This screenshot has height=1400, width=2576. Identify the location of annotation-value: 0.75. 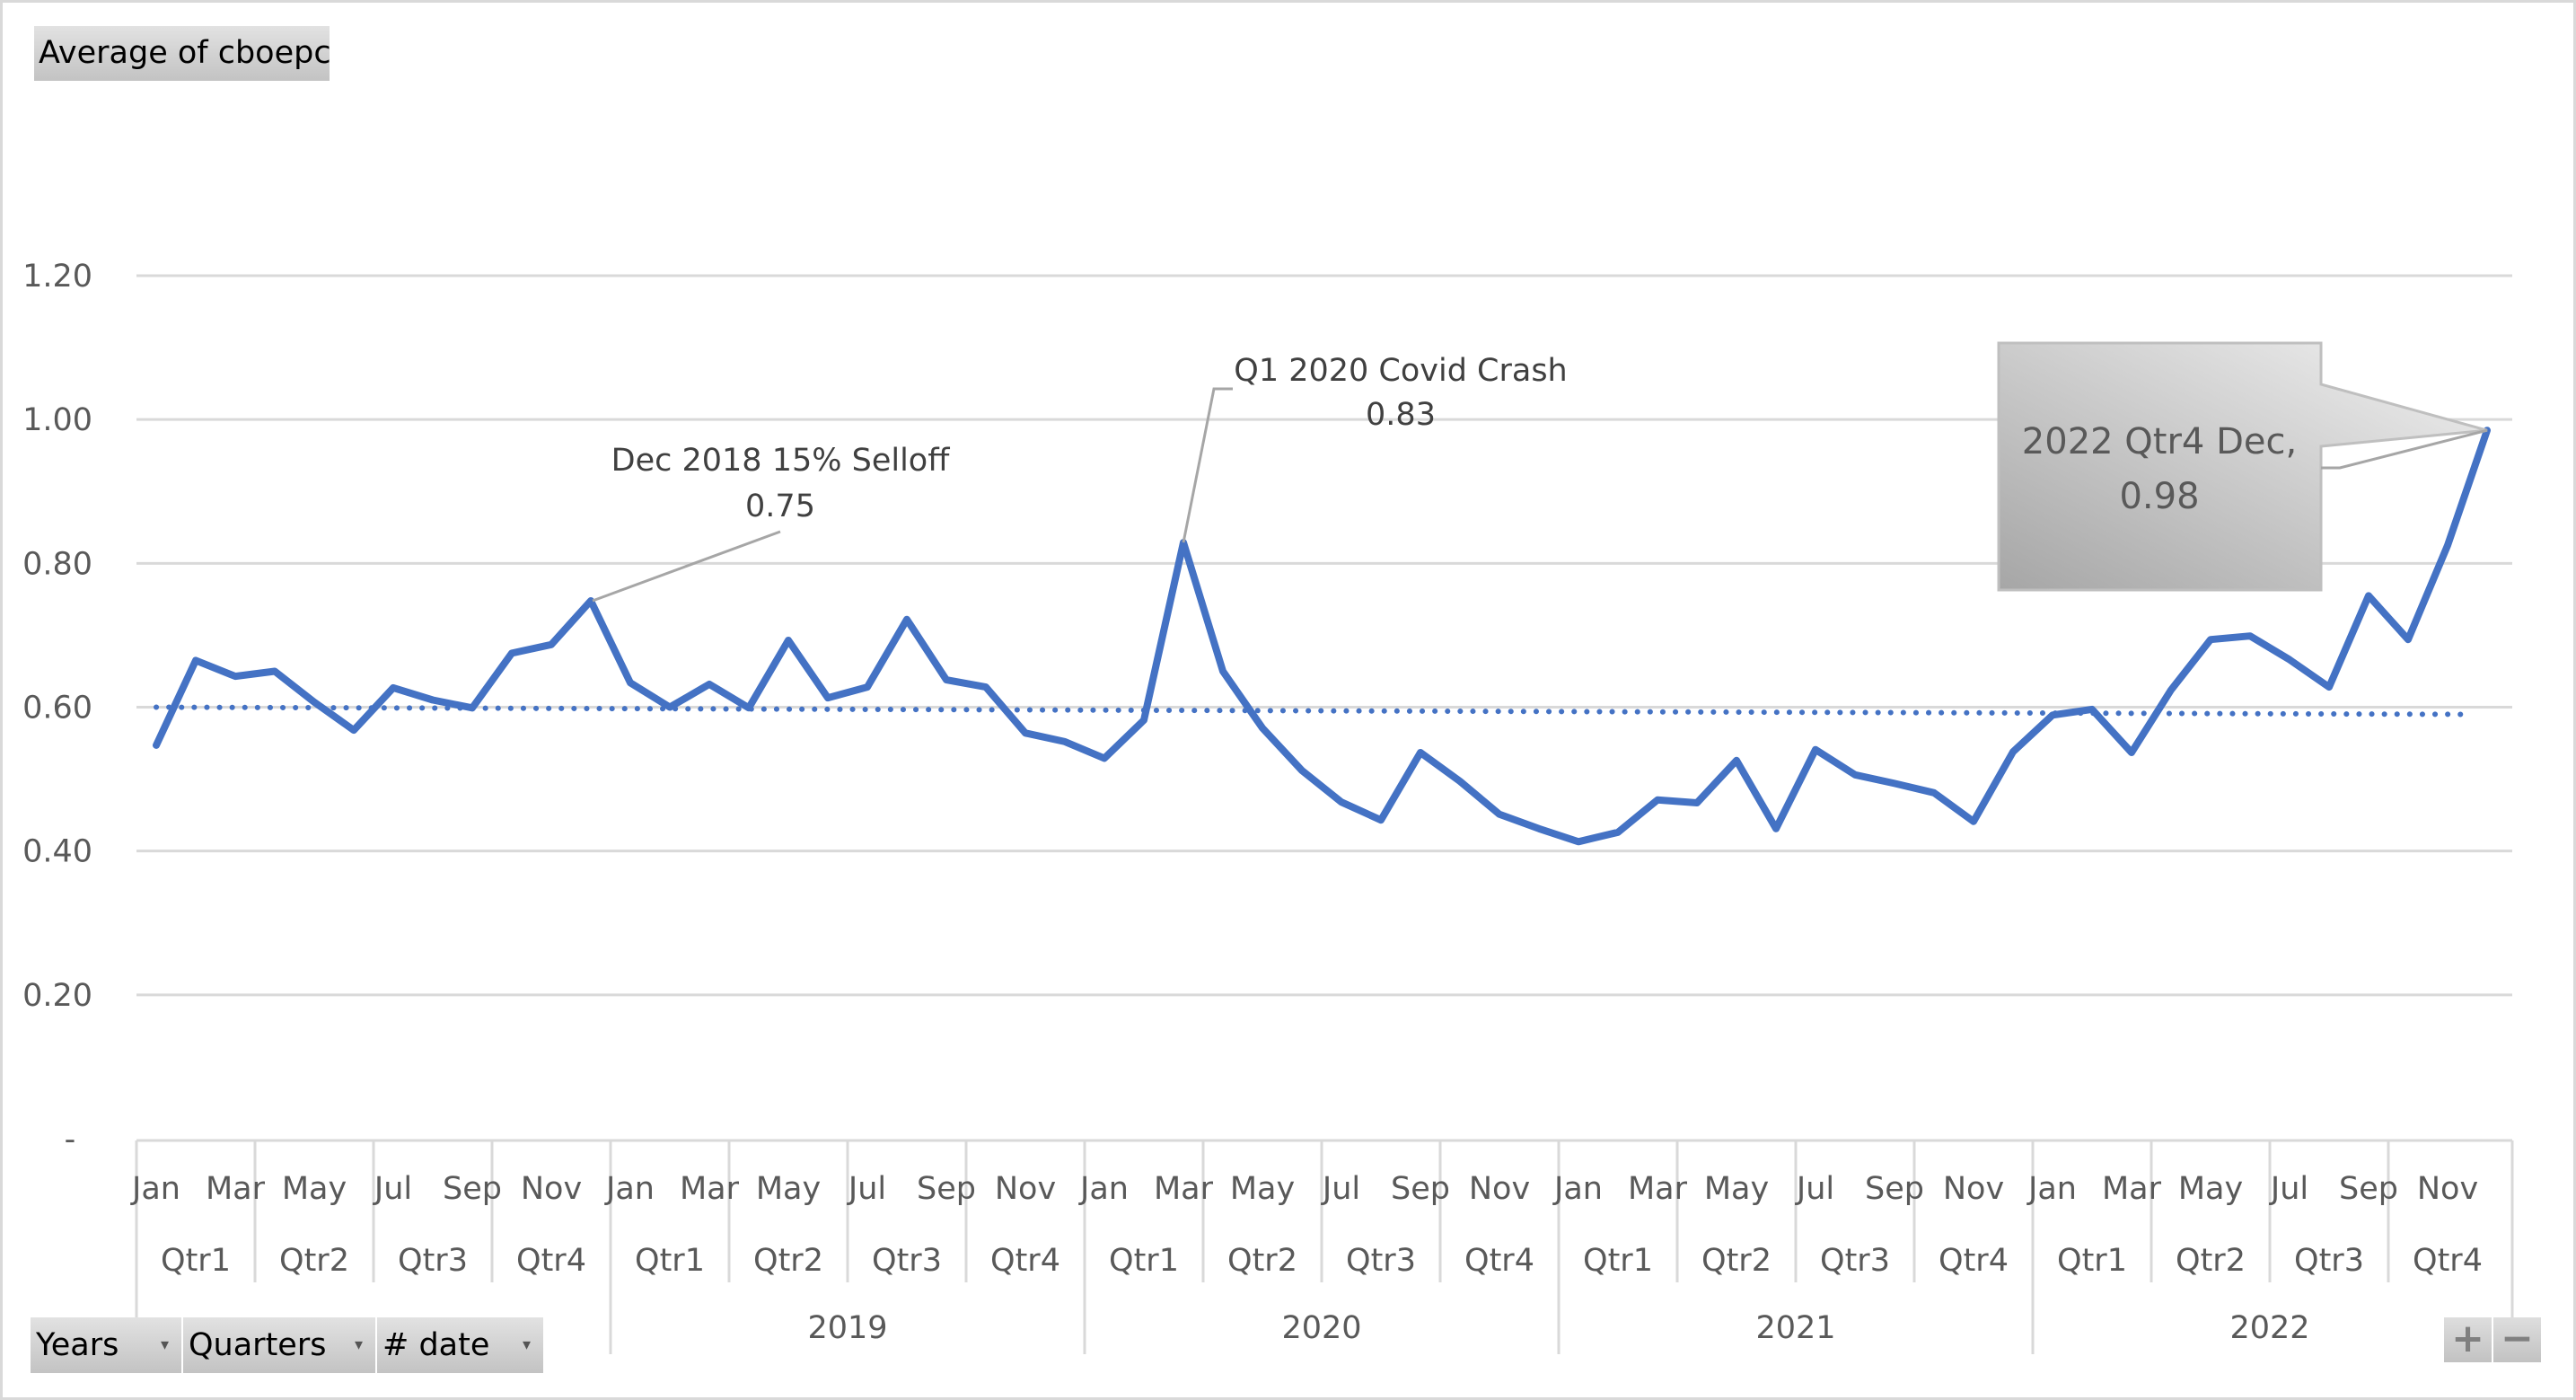
(780, 507).